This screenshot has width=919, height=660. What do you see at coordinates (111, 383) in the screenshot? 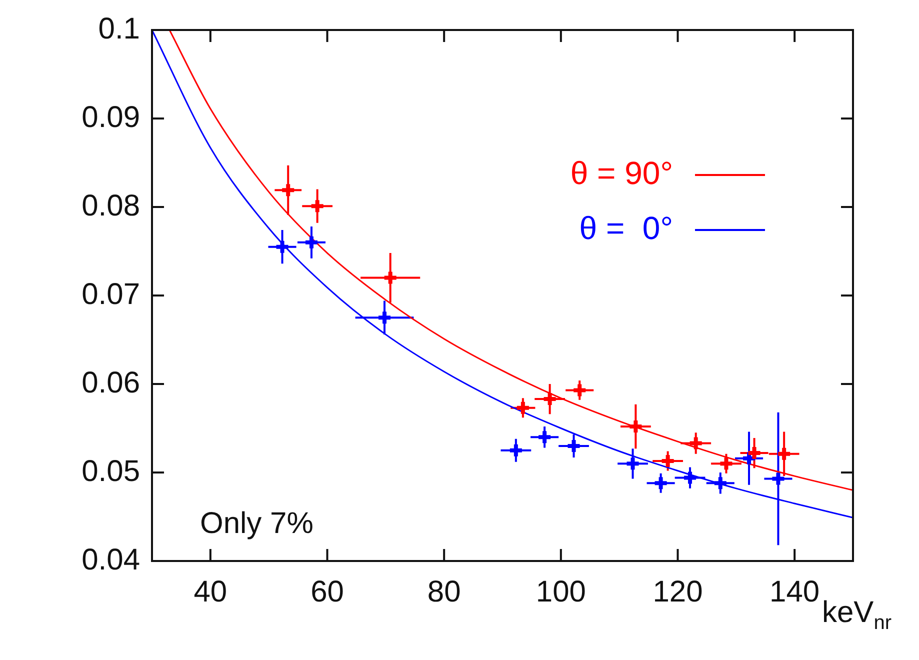
I see `y-tick-label: 0.06` at bounding box center [111, 383].